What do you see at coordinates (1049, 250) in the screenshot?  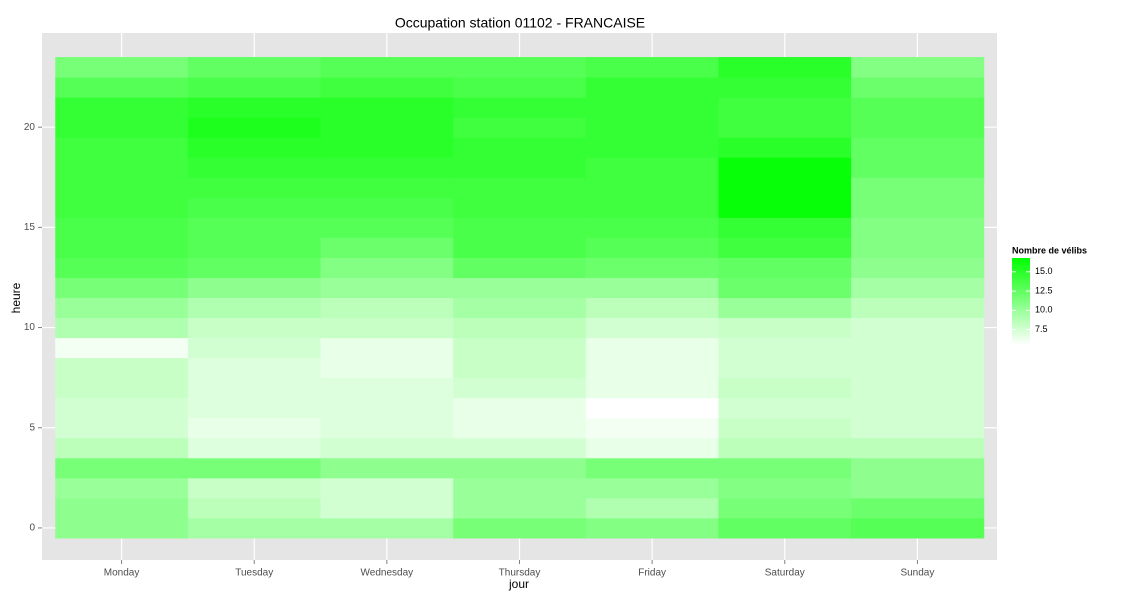 I see `legend-title: Nombre de vélibs` at bounding box center [1049, 250].